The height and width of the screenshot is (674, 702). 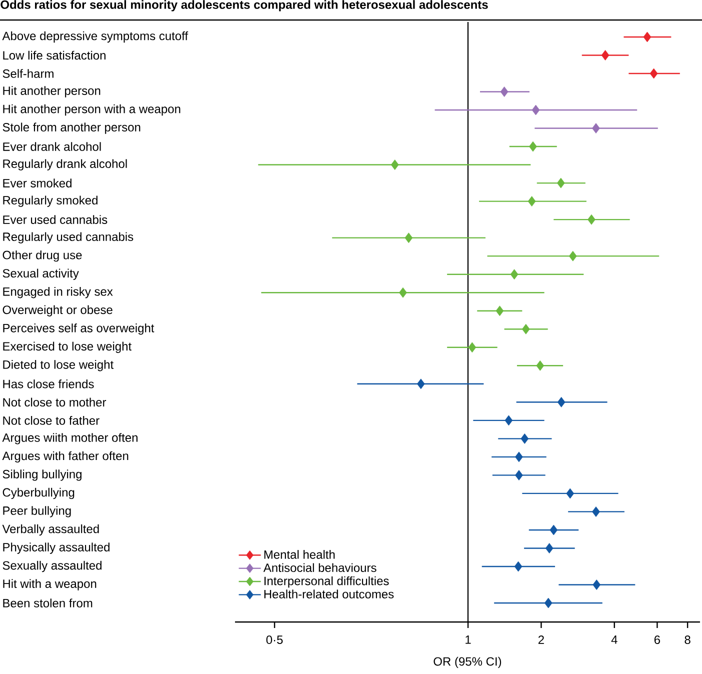 What do you see at coordinates (38, 494) in the screenshot?
I see `y-tick-label: Cyberbullying` at bounding box center [38, 494].